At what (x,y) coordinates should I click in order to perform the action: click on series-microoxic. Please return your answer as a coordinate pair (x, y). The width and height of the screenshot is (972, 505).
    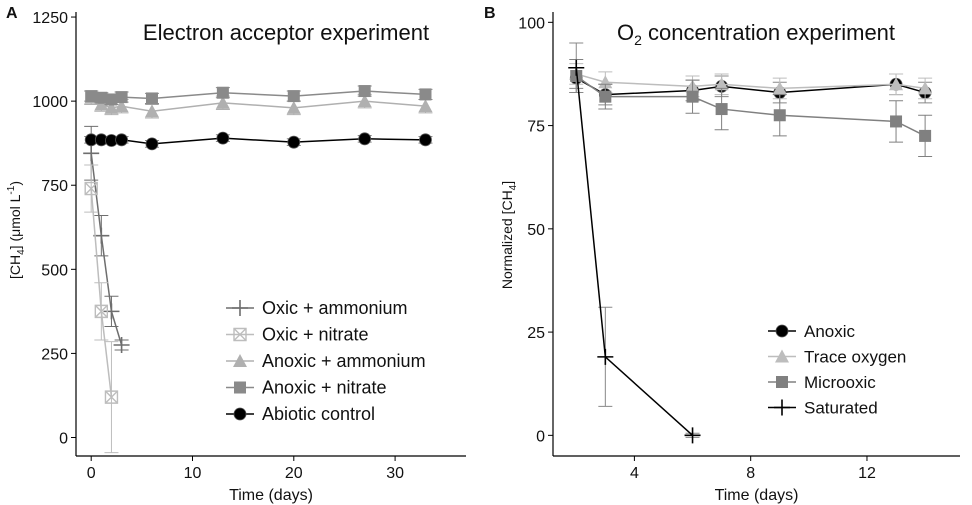
    Looking at the image, I should click on (751, 108).